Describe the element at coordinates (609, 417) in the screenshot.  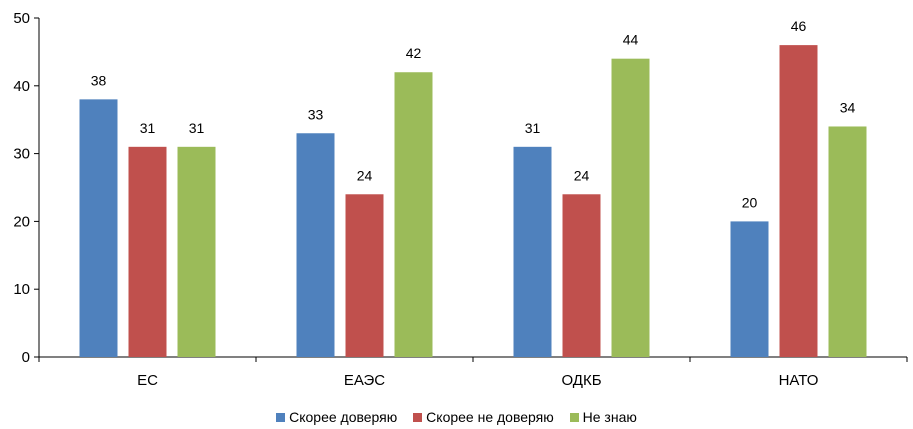
I see `legend-label-dont-know: Не знаю` at that location.